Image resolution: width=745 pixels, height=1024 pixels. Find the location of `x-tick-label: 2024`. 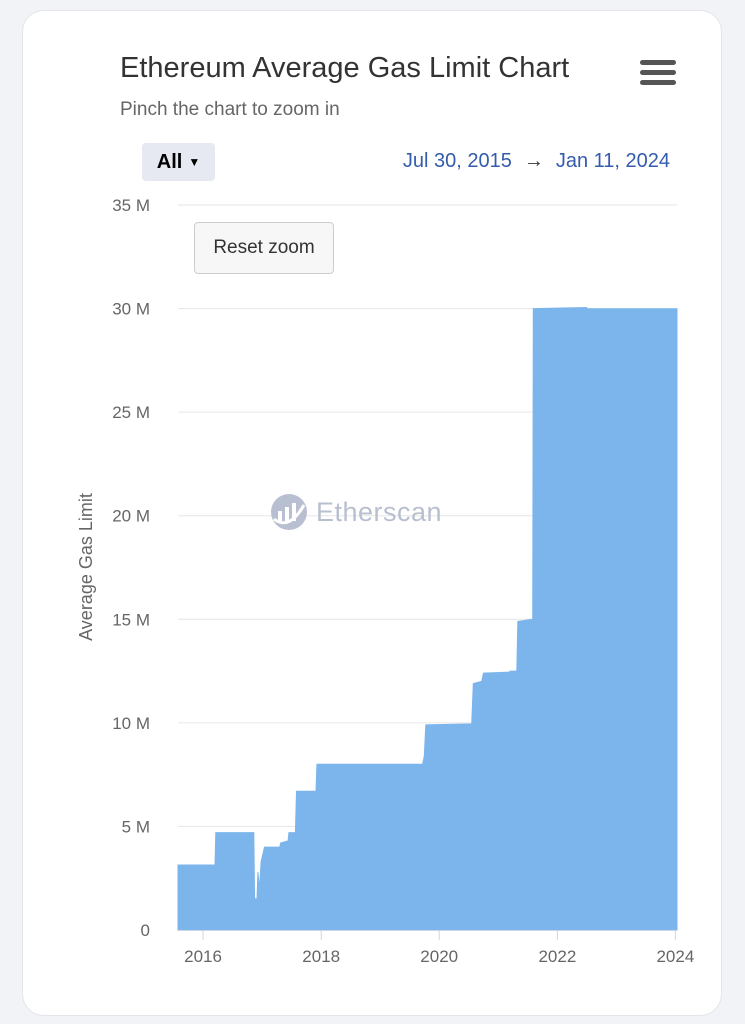

x-tick-label: 2024 is located at coordinates (675, 956).